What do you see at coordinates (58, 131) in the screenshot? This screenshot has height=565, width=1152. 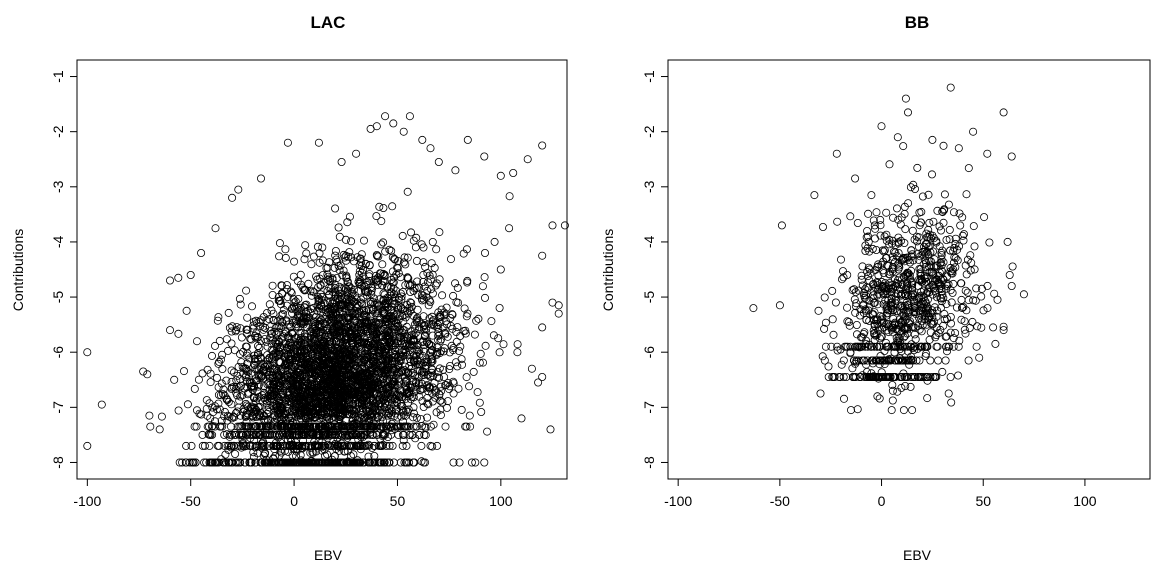 I see `y-tick-label: -2` at bounding box center [58, 131].